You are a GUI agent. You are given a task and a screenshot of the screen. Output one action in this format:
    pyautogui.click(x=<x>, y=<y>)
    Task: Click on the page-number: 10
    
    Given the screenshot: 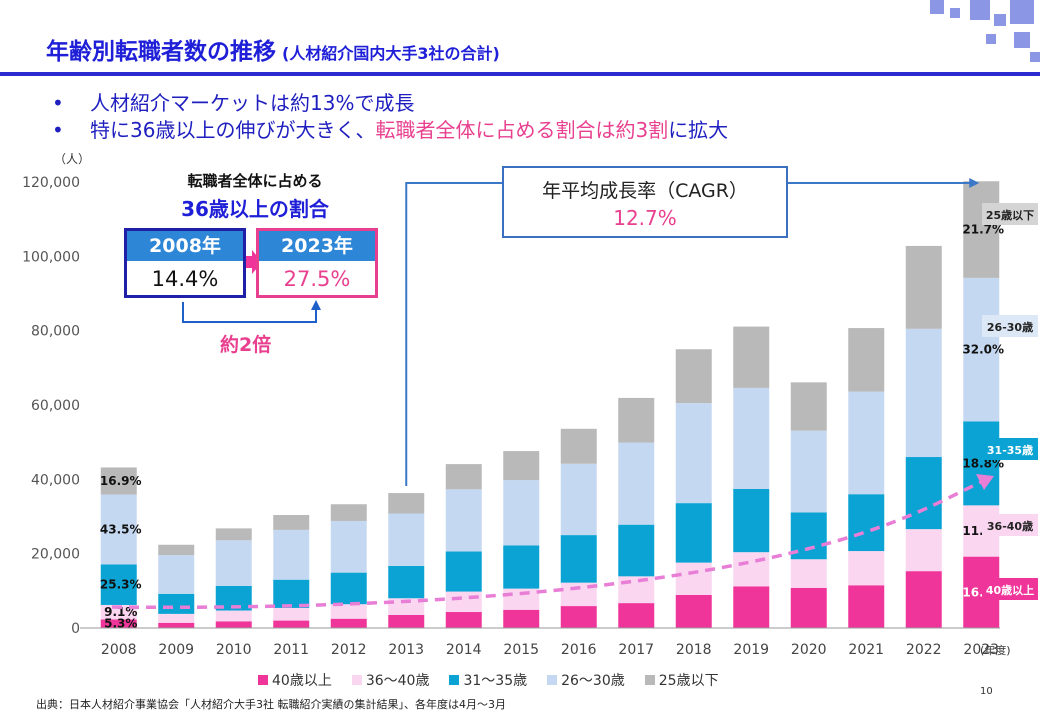 What is the action you would take?
    pyautogui.click(x=986, y=691)
    